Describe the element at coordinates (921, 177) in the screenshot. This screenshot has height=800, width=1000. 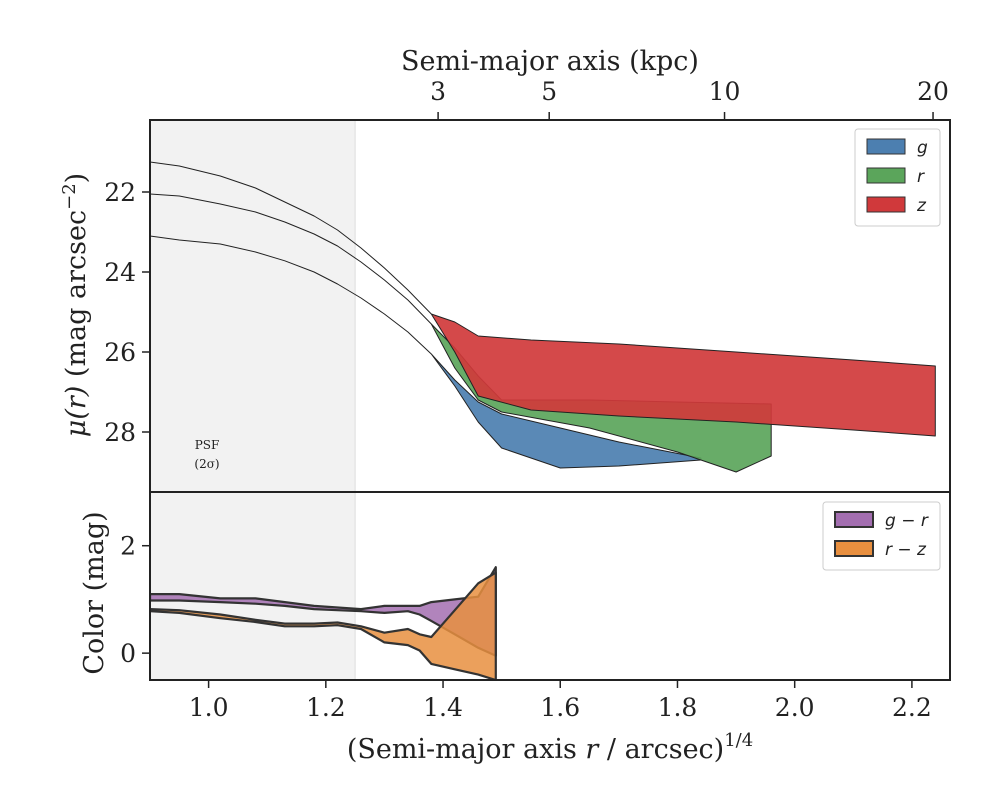
I see `legend-label: r` at that location.